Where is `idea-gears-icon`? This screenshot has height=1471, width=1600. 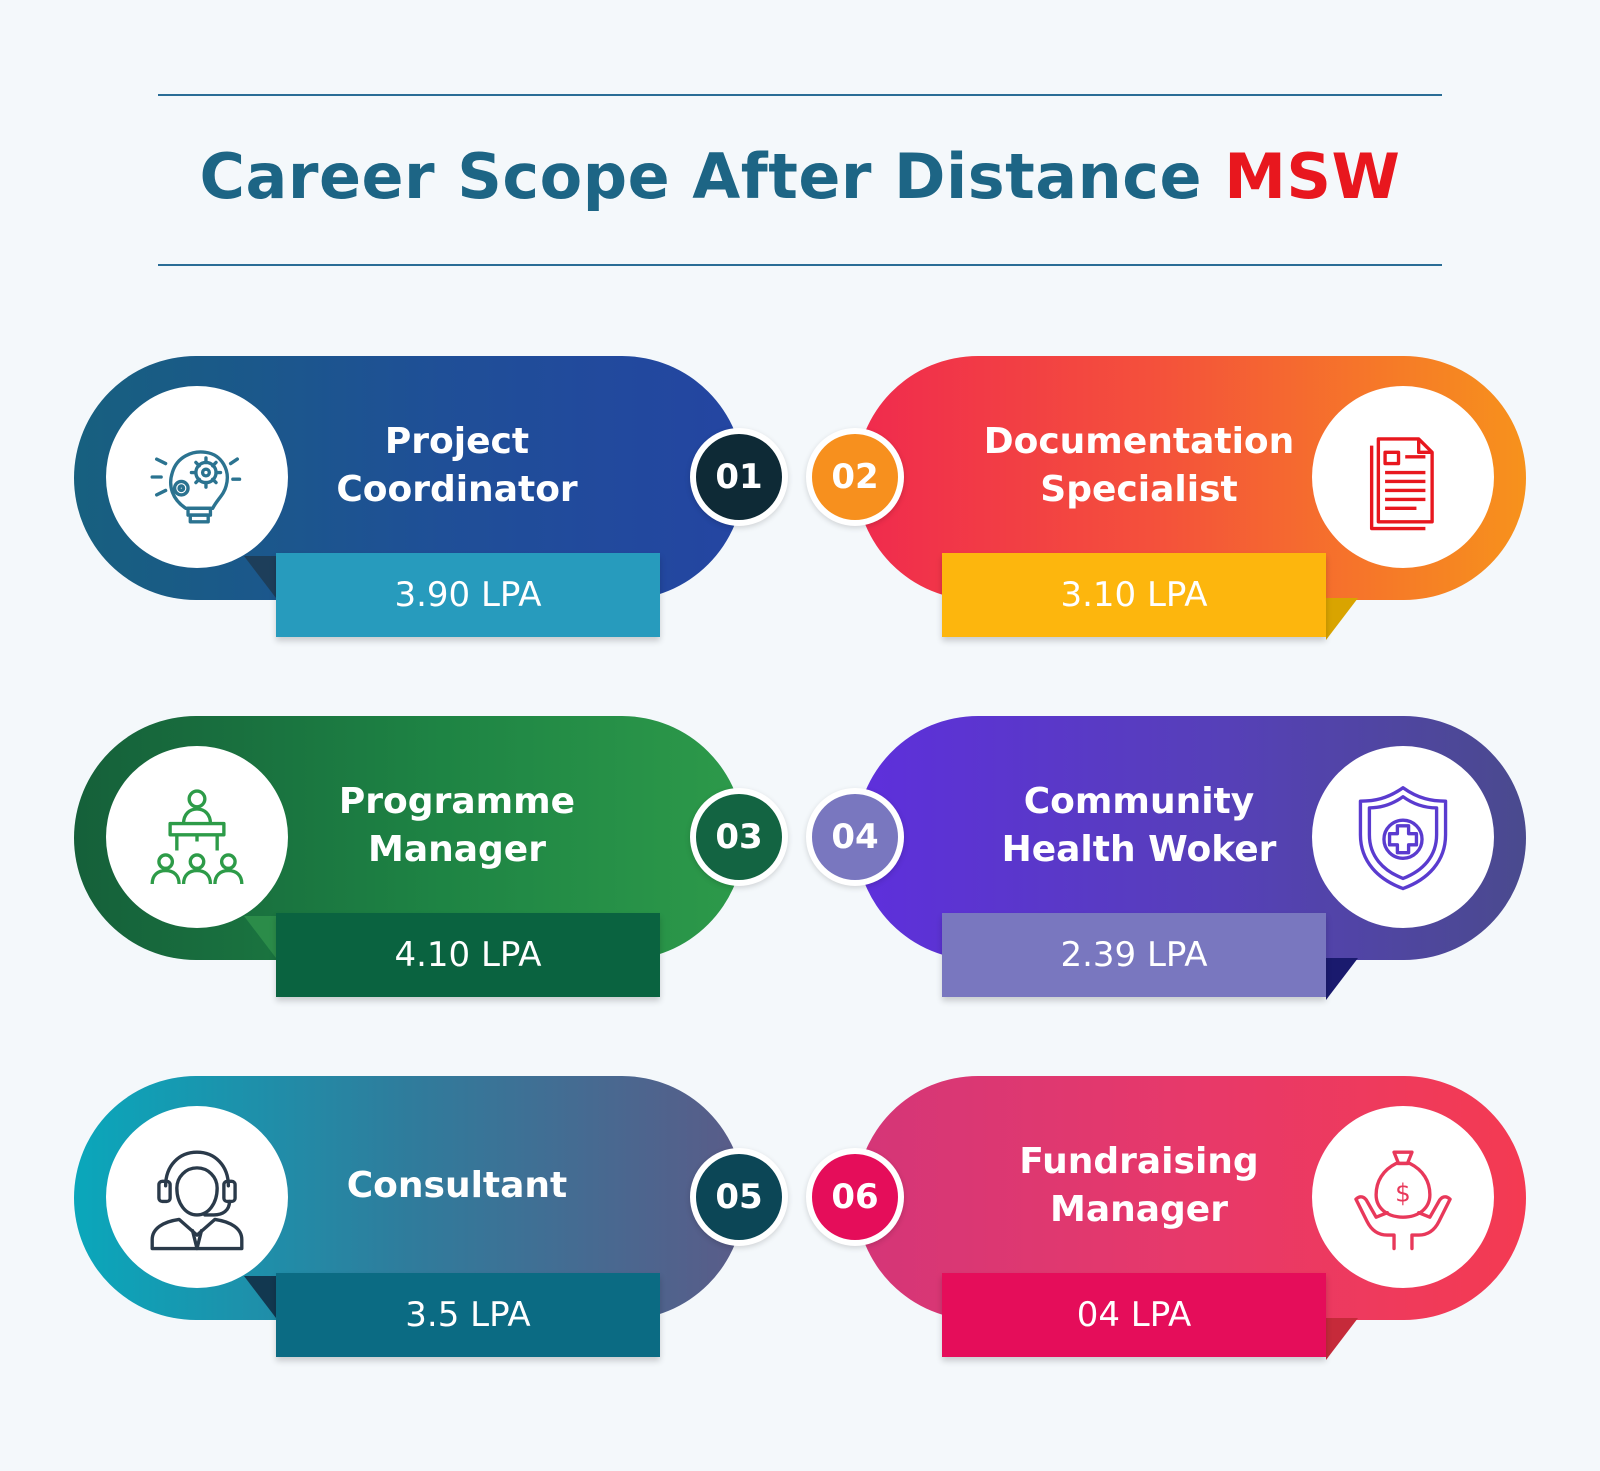 idea-gears-icon is located at coordinates (196, 487).